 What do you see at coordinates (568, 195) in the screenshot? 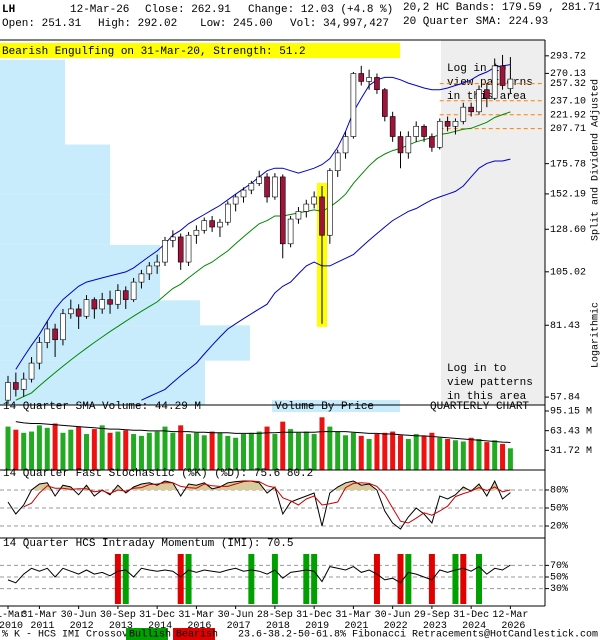
I see `y-tick-label: 152.19` at bounding box center [568, 195].